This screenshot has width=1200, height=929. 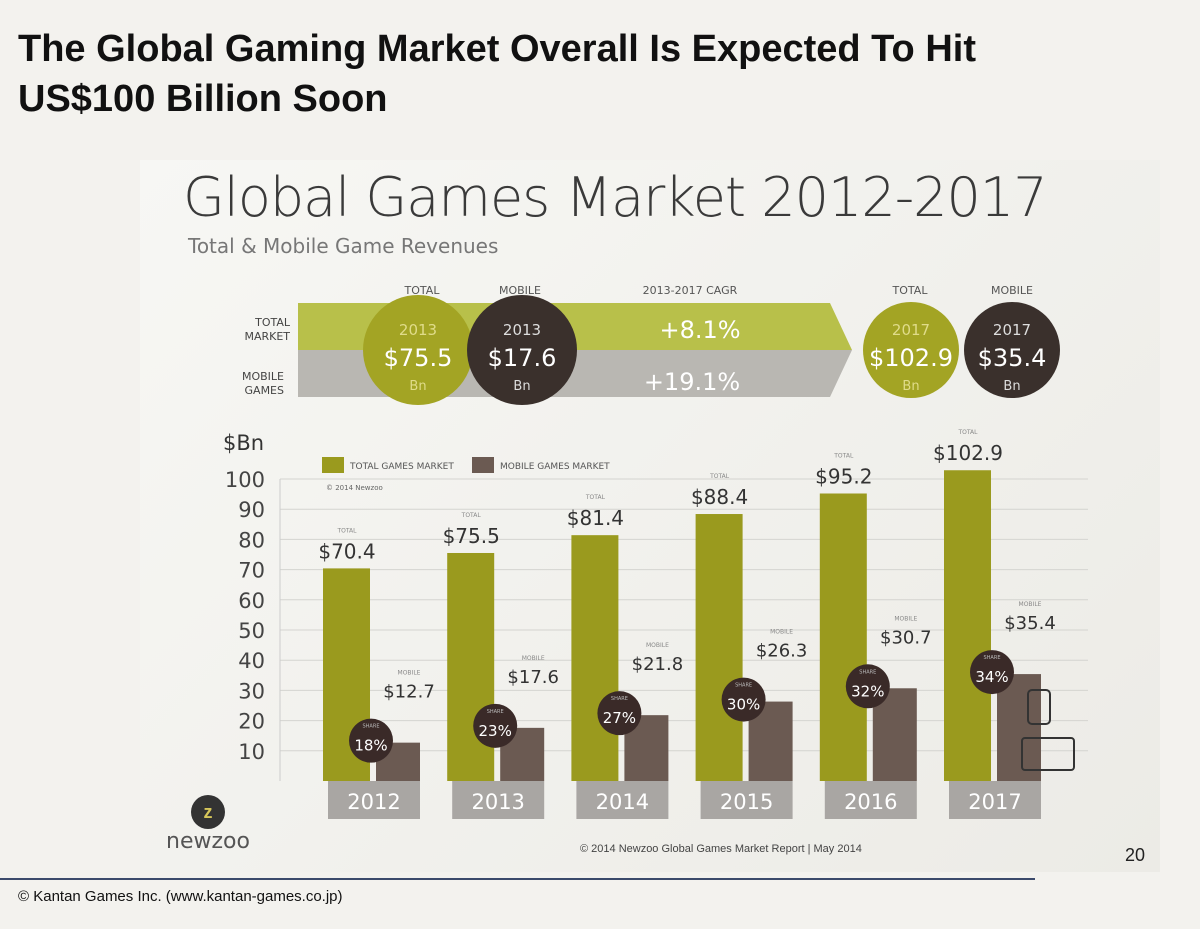 What do you see at coordinates (911, 330) in the screenshot?
I see `end-total-year: 2017` at bounding box center [911, 330].